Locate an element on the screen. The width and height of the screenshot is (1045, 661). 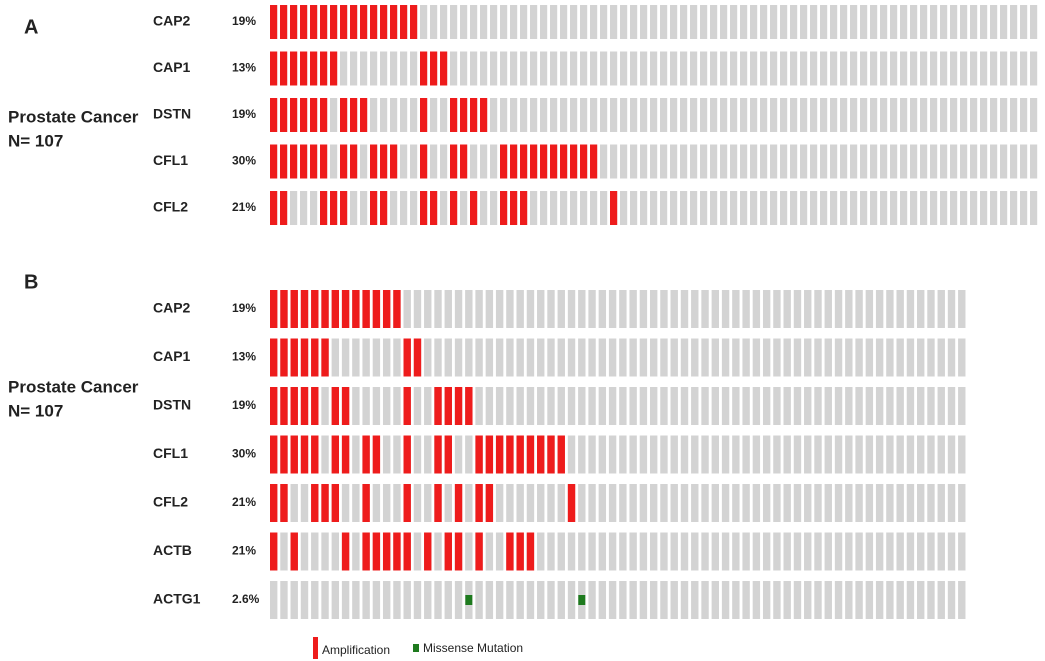
gene-label: CAP1 is located at coordinates (172, 356).